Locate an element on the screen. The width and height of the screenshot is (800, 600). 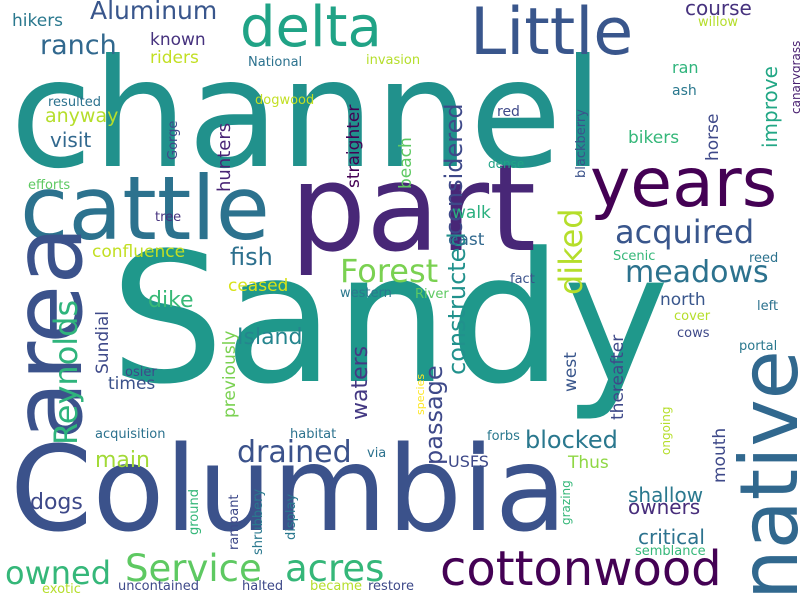
cloud-word: restore is located at coordinates (391, 586).